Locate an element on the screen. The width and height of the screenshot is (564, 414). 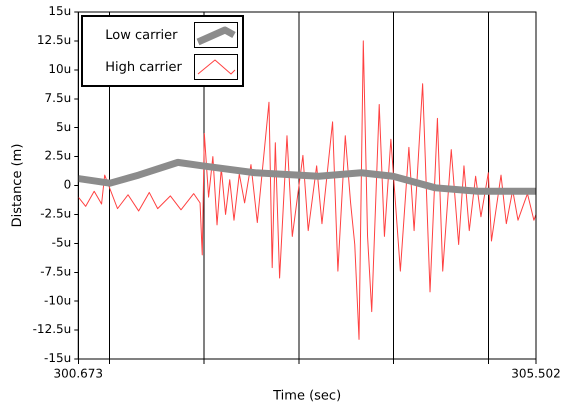
y-tick-label: 5u is located at coordinates (64, 127).